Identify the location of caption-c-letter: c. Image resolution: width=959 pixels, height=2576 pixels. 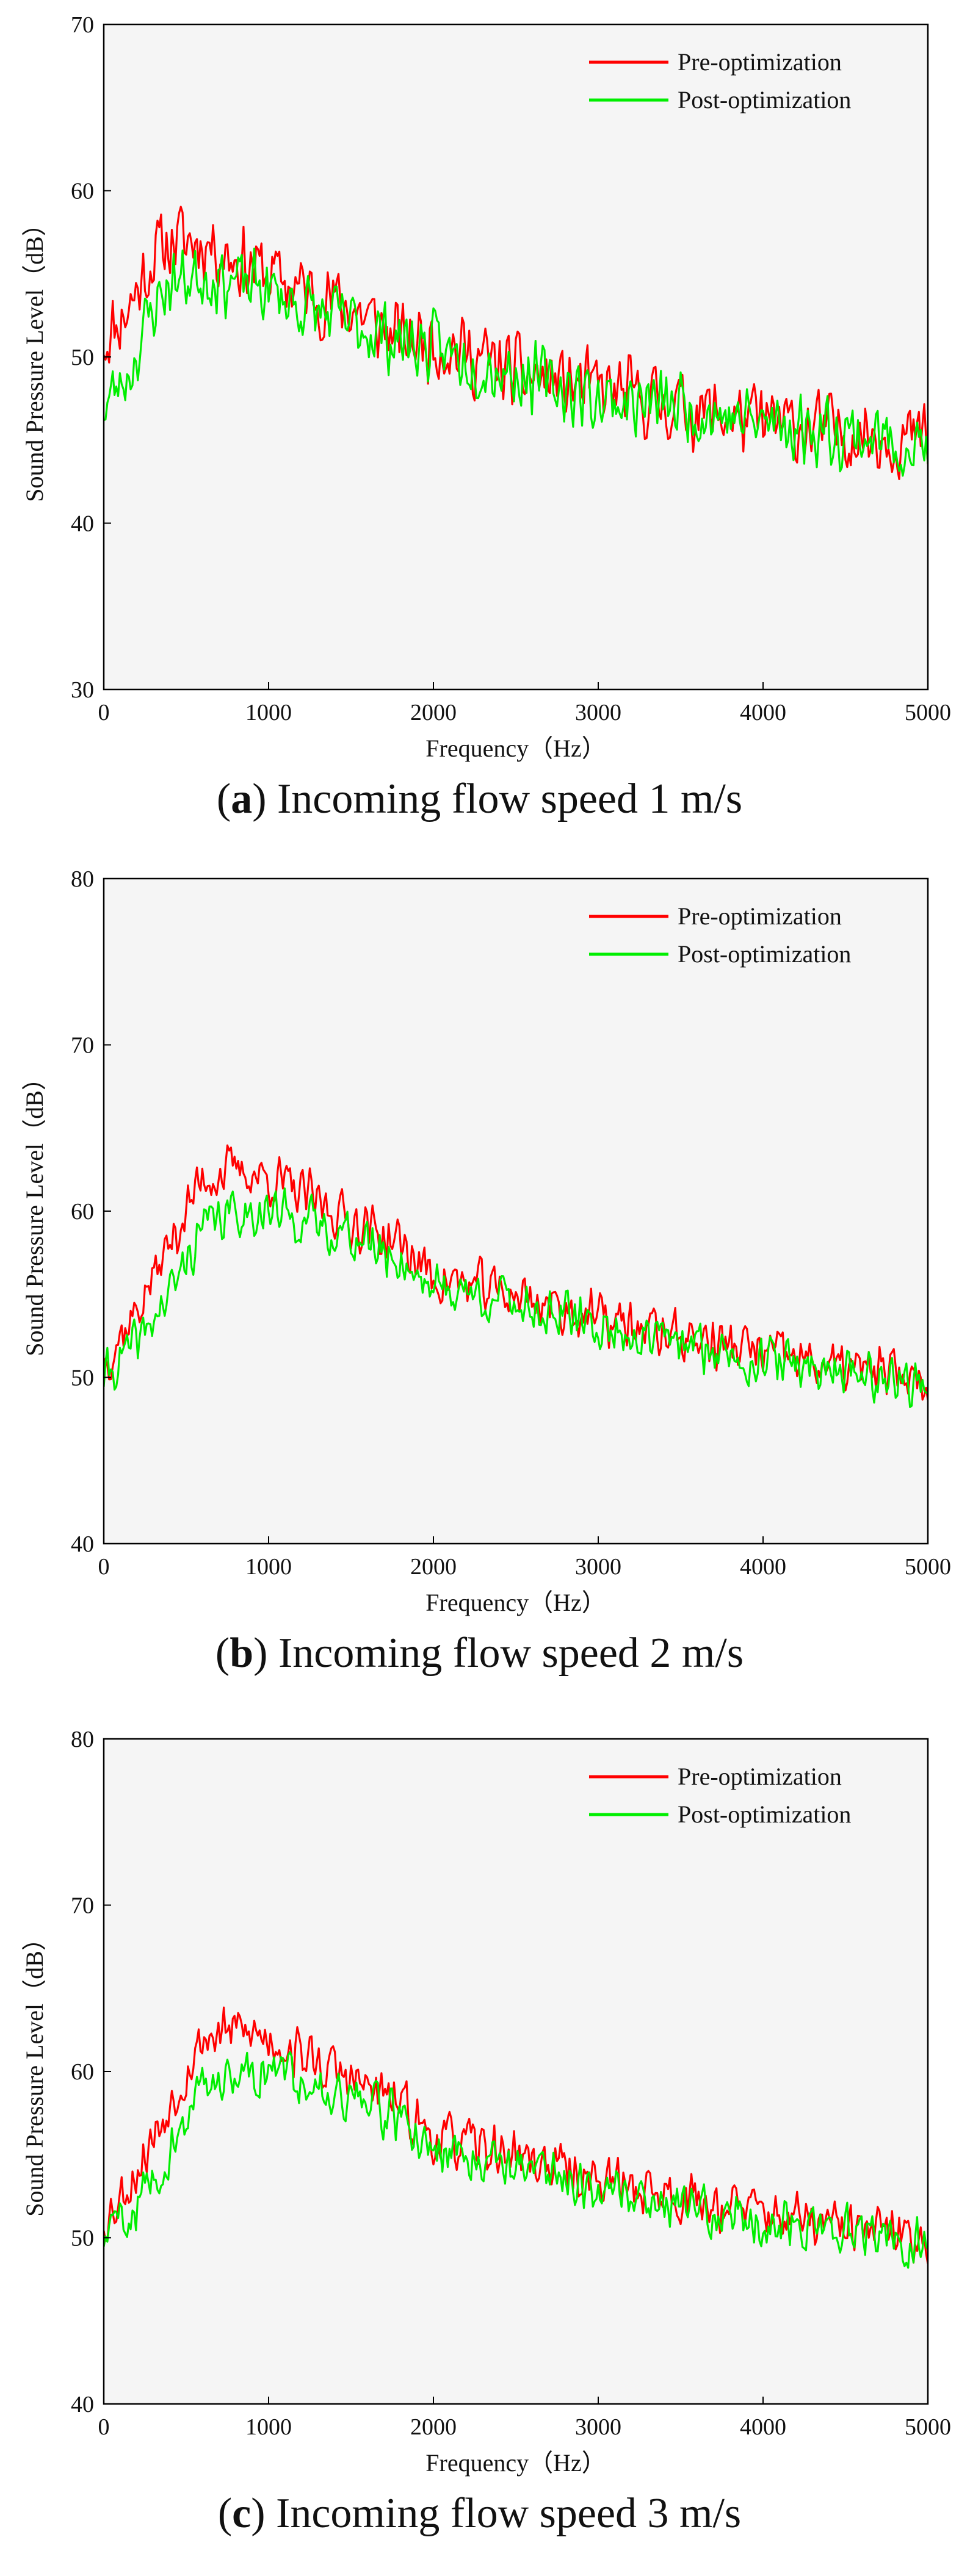
(242, 2513).